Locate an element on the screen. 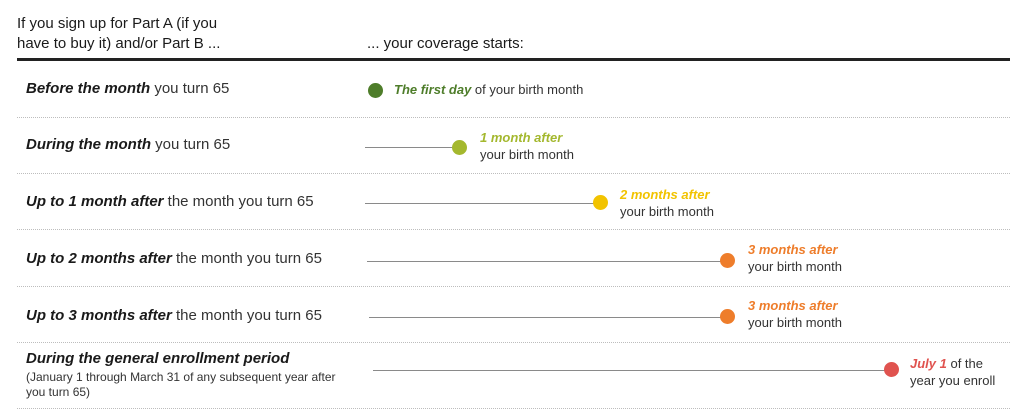 Image resolution: width=1024 pixels, height=417 pixels. result-emphasis: The first day is located at coordinates (433, 89).